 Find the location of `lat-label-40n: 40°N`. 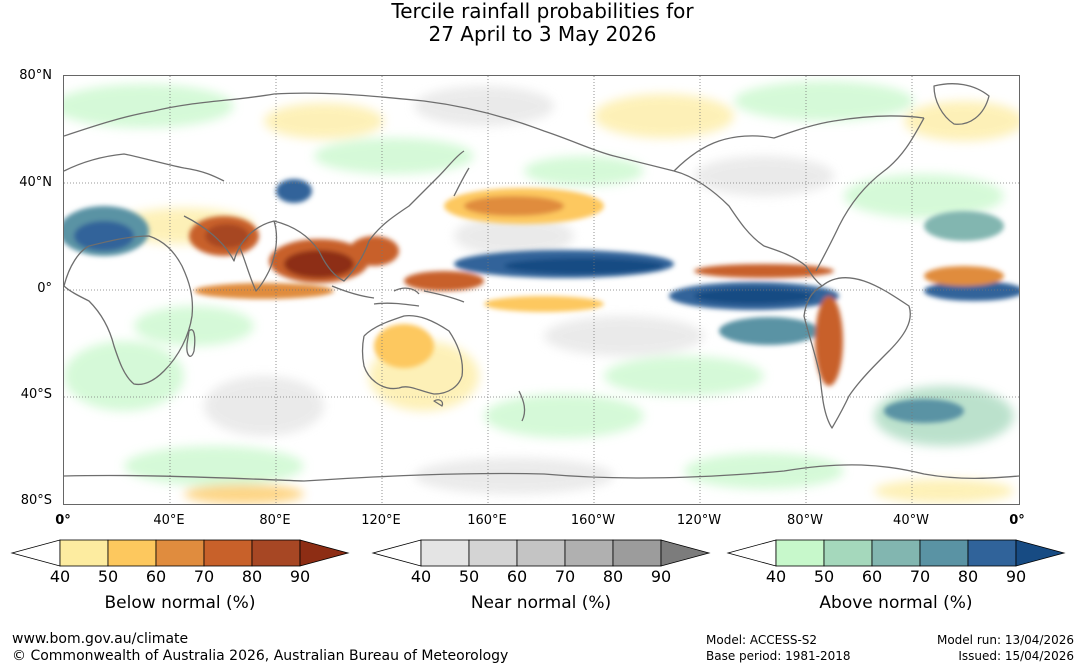

lat-label-40n: 40°N is located at coordinates (35, 182).